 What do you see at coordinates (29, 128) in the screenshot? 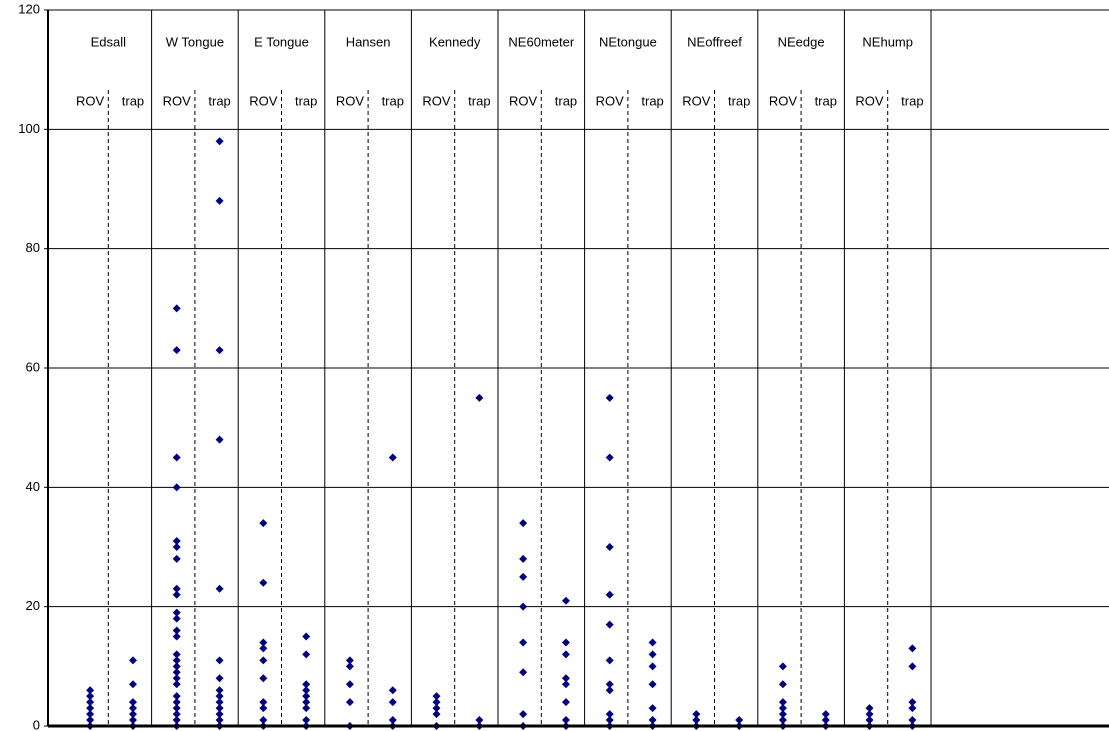
I see `y-tick-label: 100` at bounding box center [29, 128].